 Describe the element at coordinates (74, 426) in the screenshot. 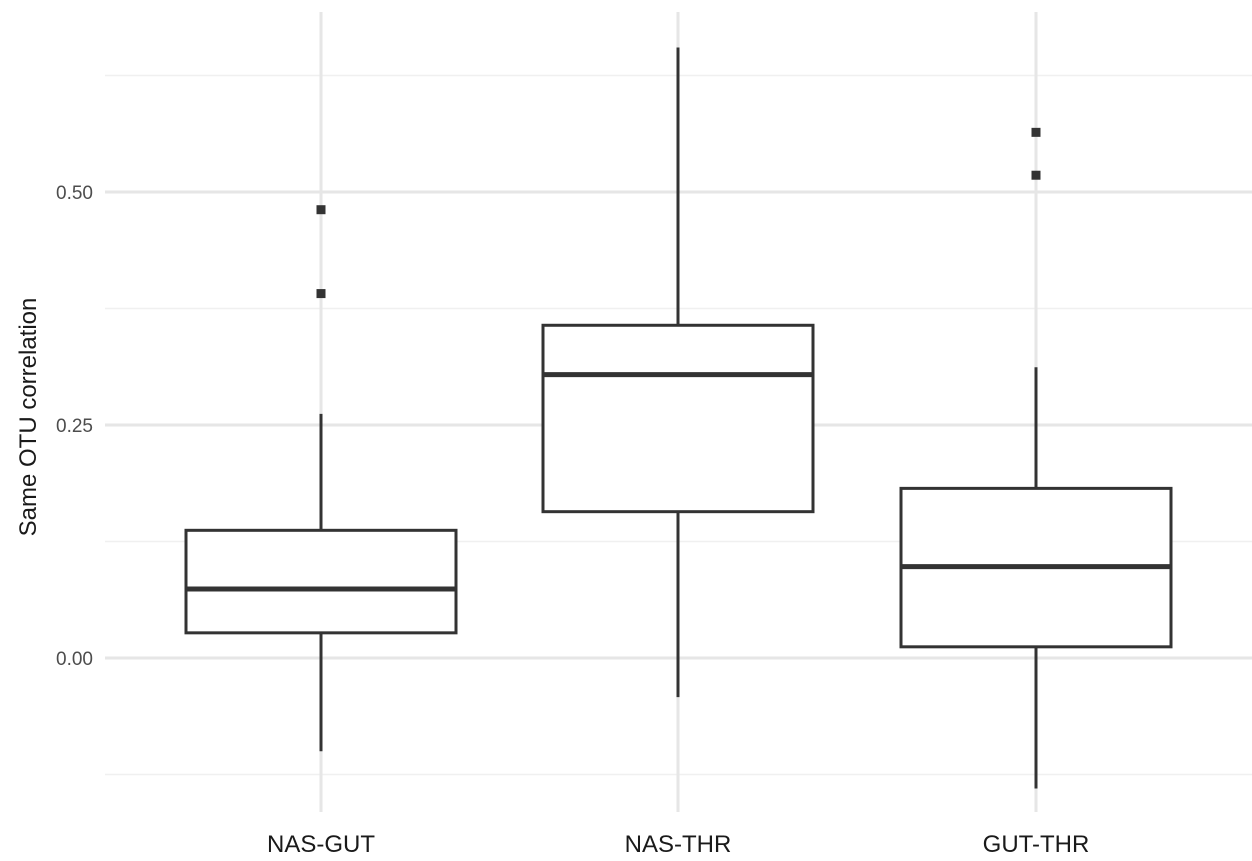

I see `y-tick-label: 0.25` at that location.